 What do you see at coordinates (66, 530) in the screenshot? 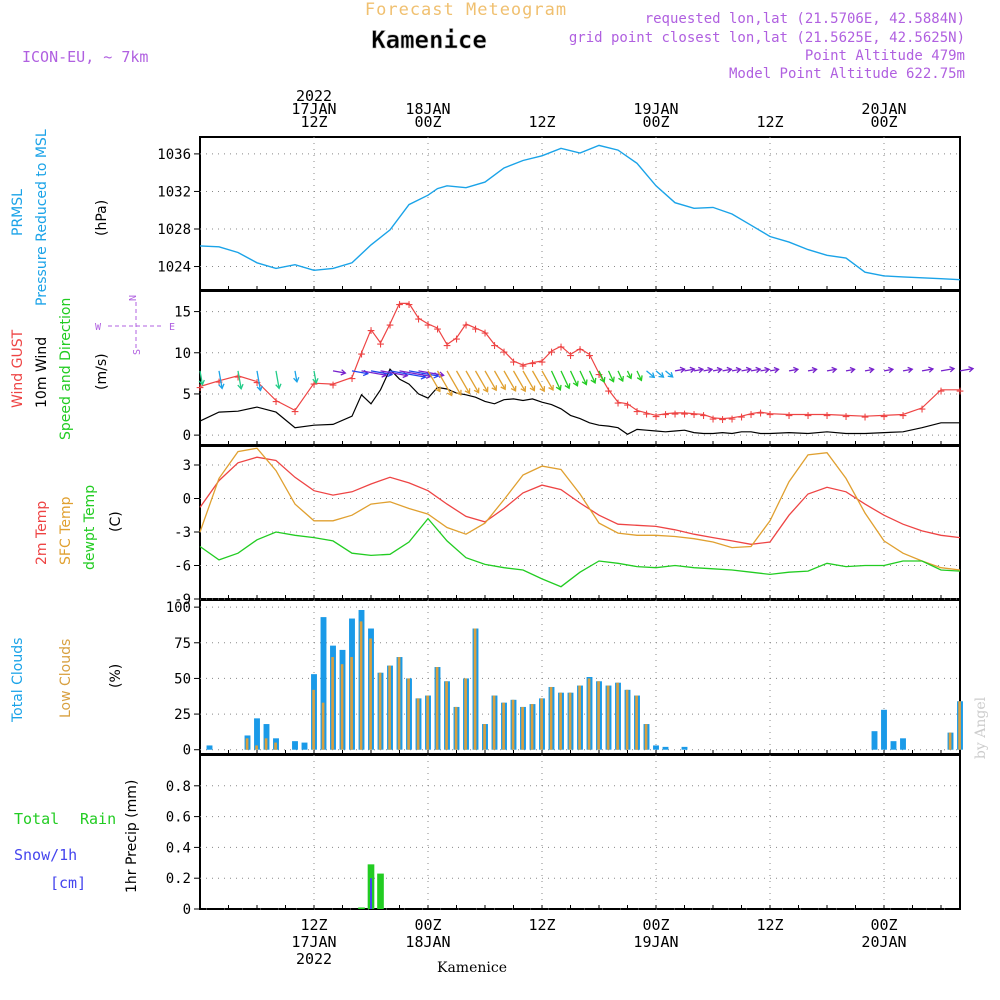
I see `temp-sfc-label: SFC Temp` at bounding box center [66, 530].